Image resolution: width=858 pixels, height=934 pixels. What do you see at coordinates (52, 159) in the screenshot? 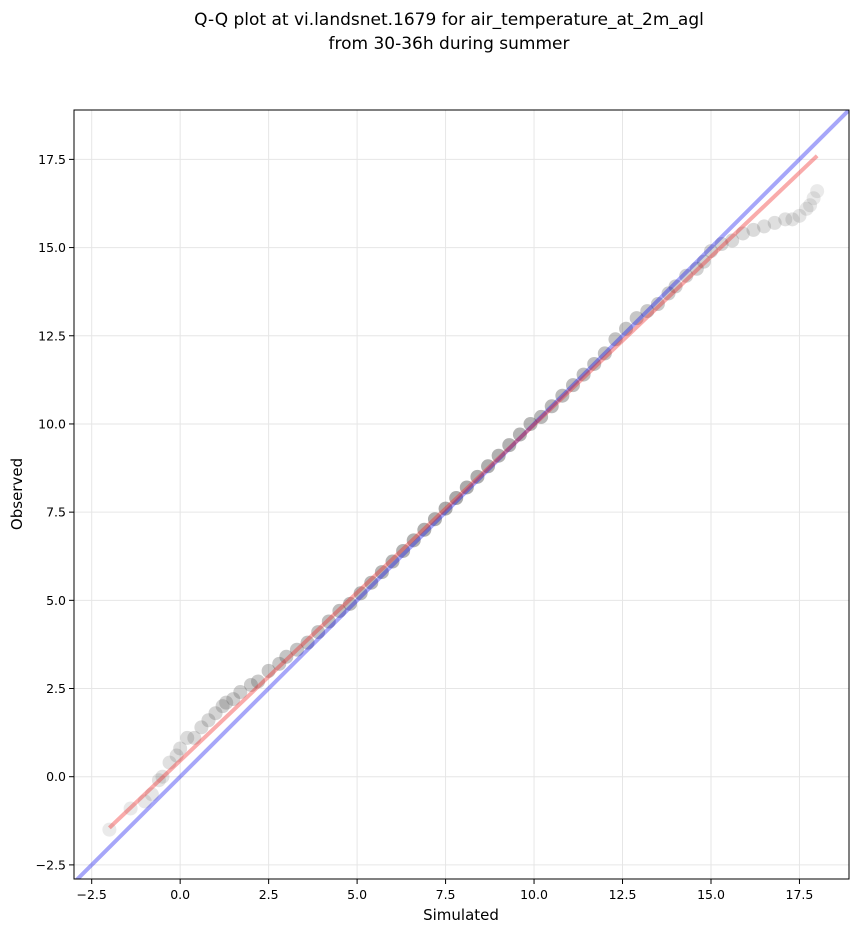
I see `y-tick-label: 17.5` at bounding box center [52, 159].